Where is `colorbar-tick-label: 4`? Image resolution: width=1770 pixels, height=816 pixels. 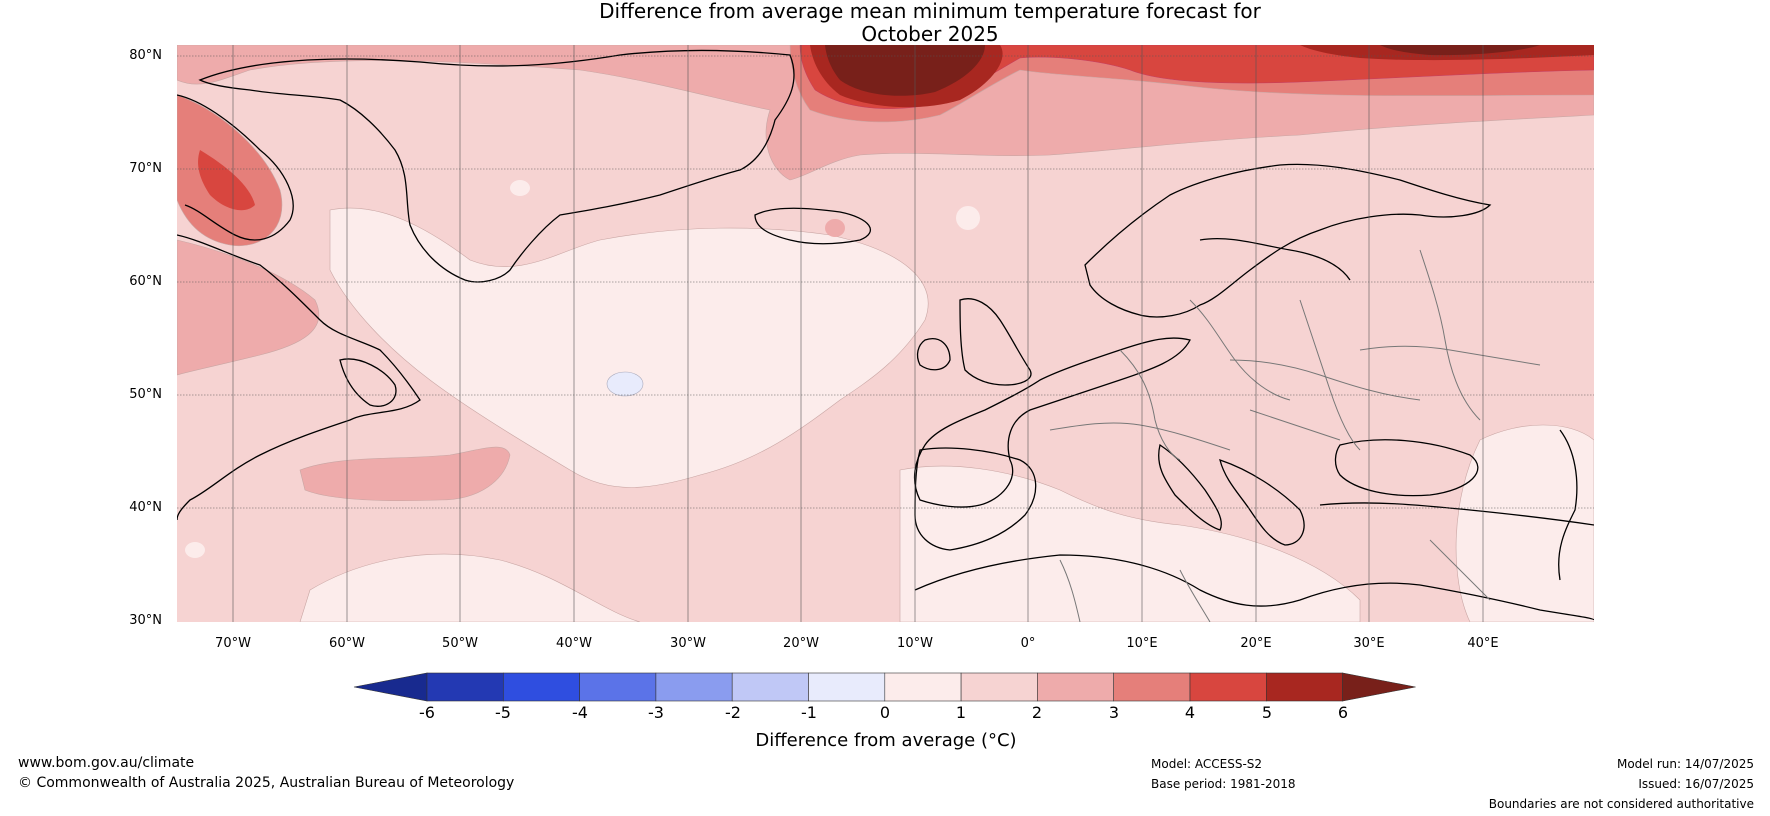
colorbar-tick-label: 4 is located at coordinates (1190, 712).